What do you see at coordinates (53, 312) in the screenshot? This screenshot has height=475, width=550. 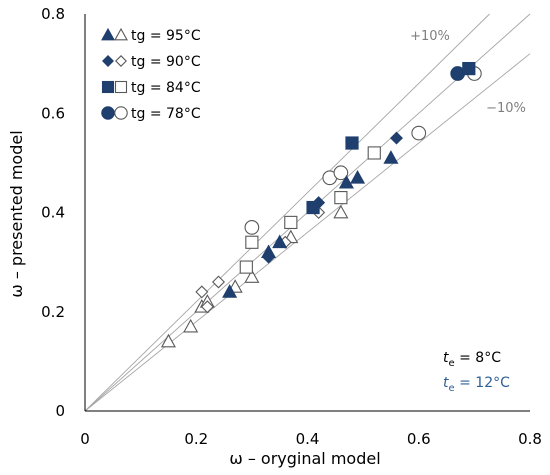 I see `y-tick-label: 0.2` at bounding box center [53, 312].